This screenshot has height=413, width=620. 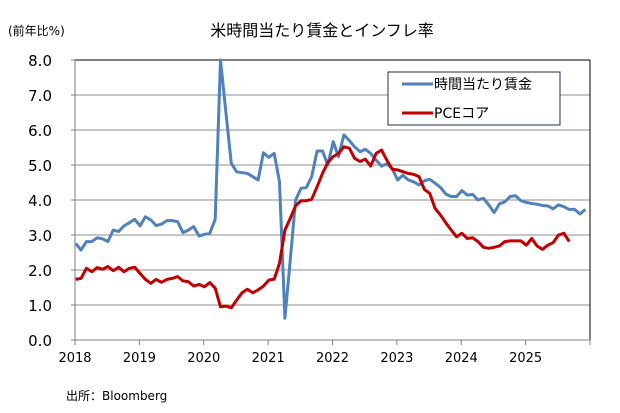 What do you see at coordinates (139, 358) in the screenshot?
I see `x-tick-label: 2019` at bounding box center [139, 358].